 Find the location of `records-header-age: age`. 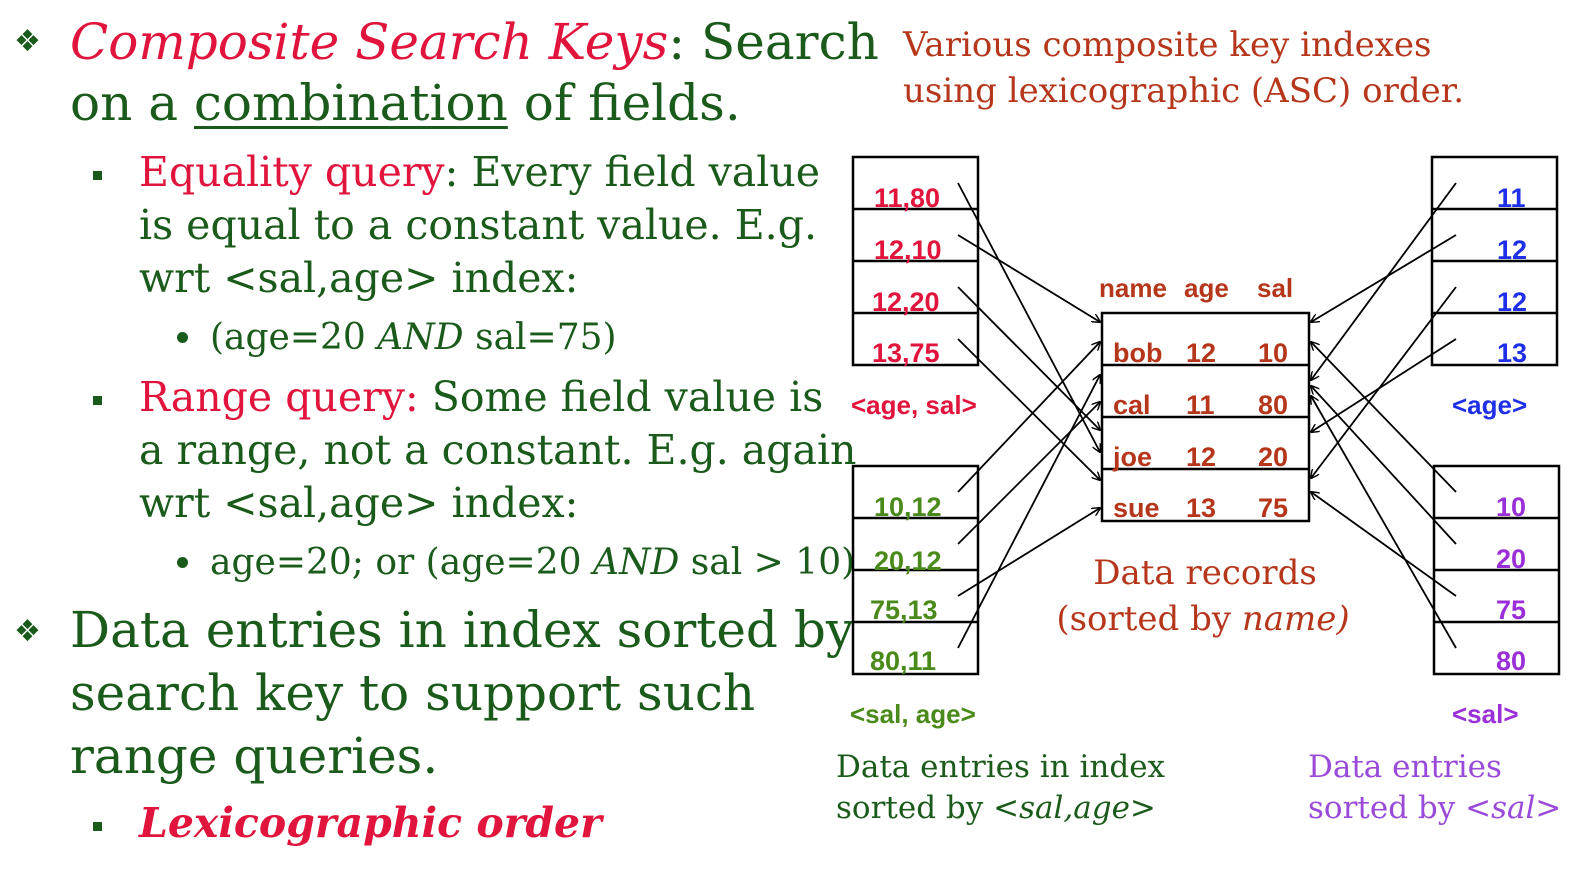

records-header-age: age is located at coordinates (1206, 288).